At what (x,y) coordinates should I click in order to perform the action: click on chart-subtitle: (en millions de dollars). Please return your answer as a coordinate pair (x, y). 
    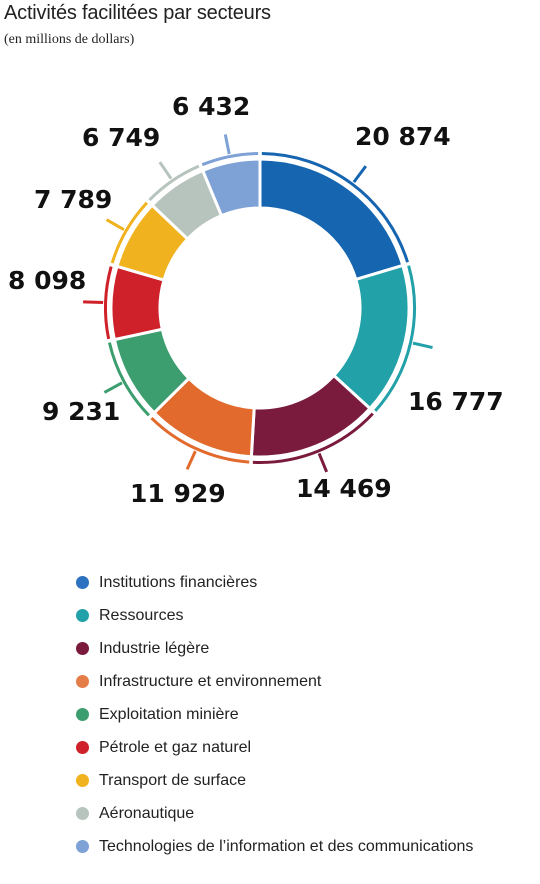
    Looking at the image, I should click on (69, 39).